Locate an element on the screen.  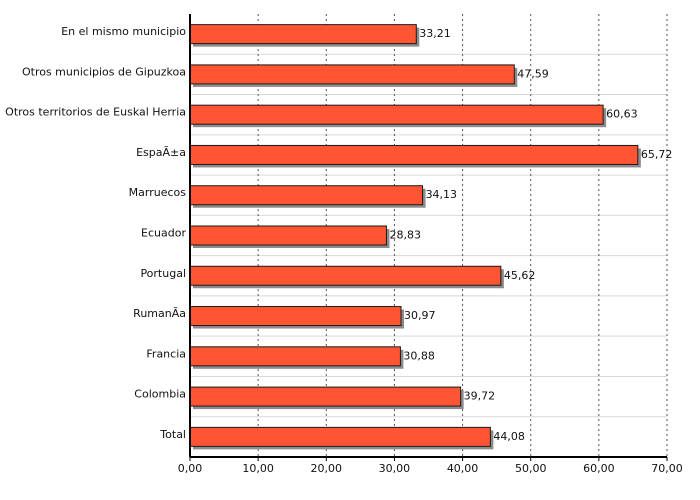
category-label: Portugal is located at coordinates (163, 273).